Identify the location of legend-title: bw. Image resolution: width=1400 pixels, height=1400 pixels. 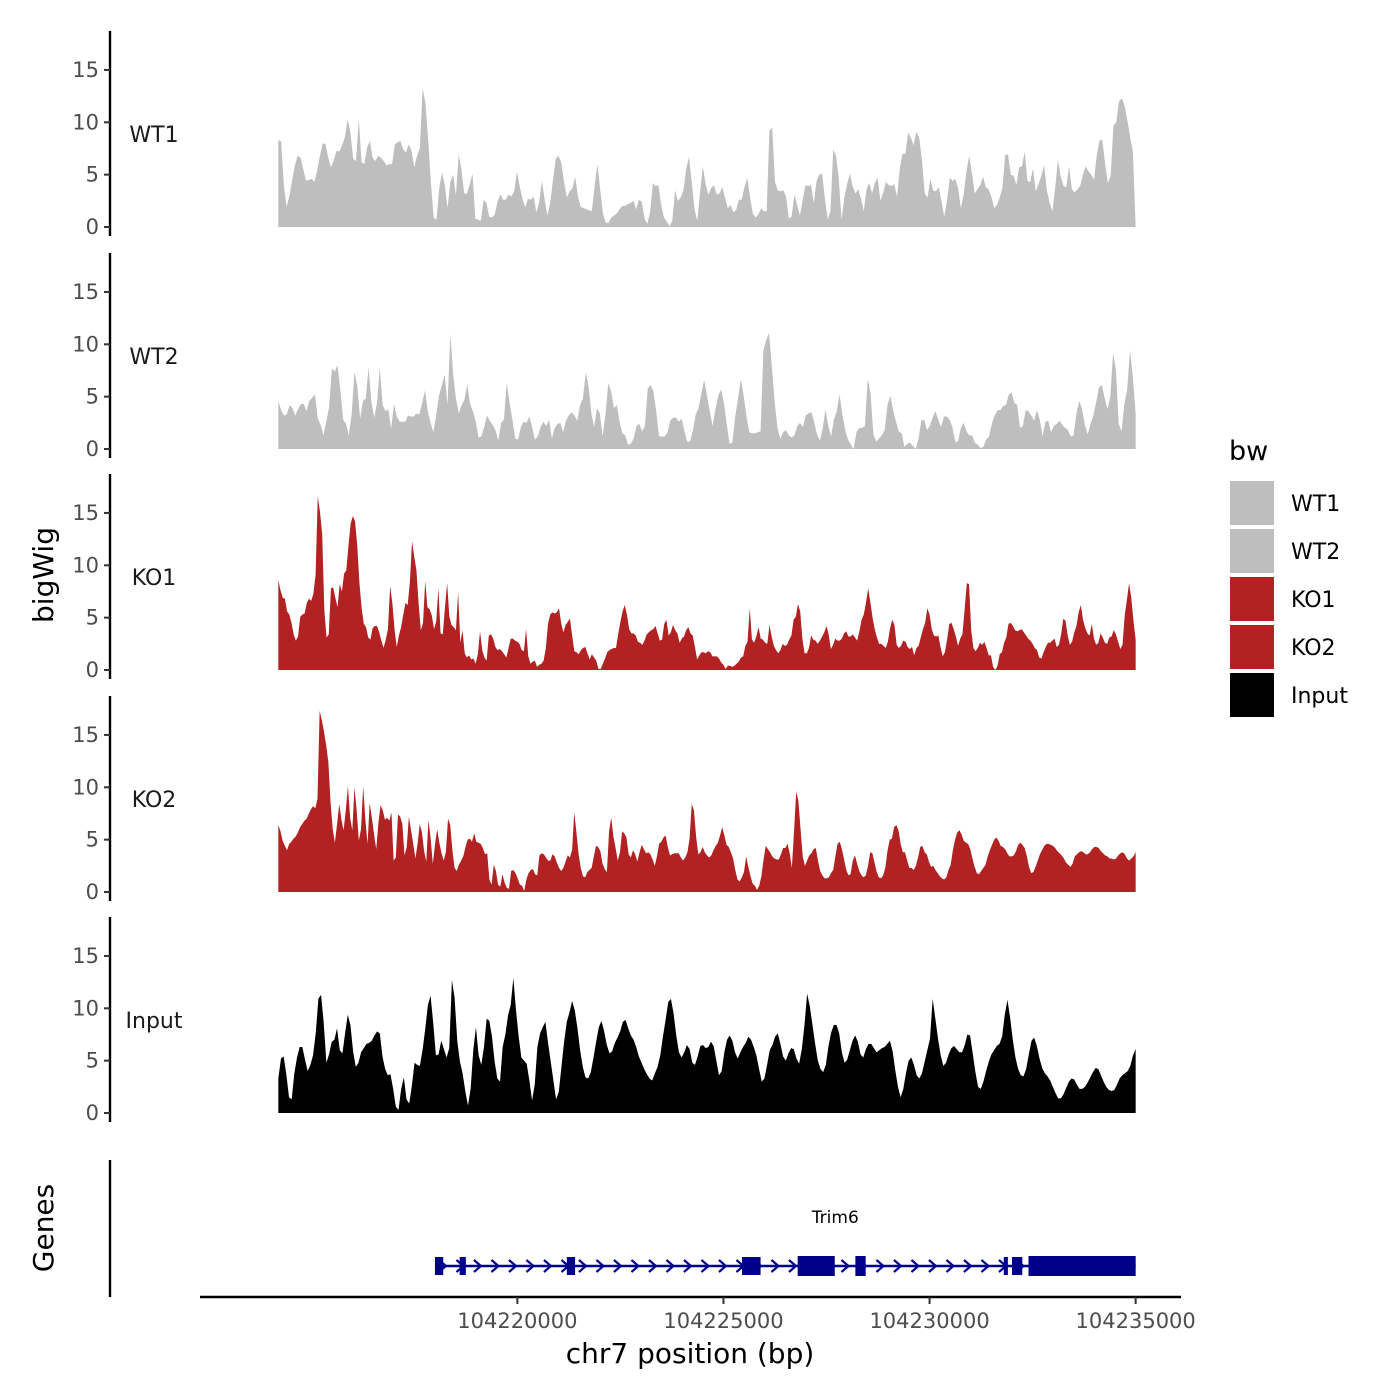
(1248, 451).